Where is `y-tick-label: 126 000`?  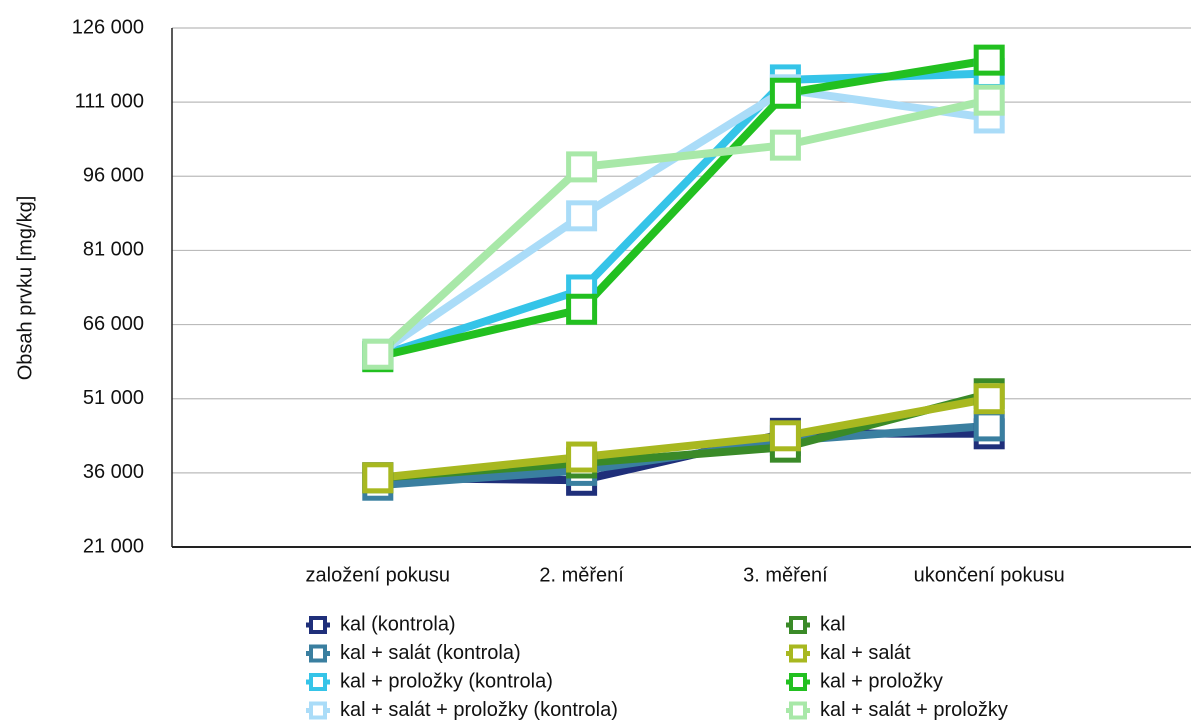 y-tick-label: 126 000 is located at coordinates (108, 27).